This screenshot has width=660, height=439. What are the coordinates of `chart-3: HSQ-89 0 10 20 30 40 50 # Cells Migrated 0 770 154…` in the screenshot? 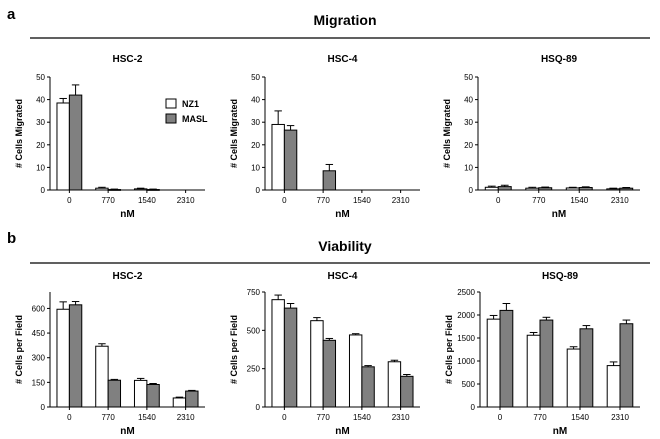 It's located at (541, 137).